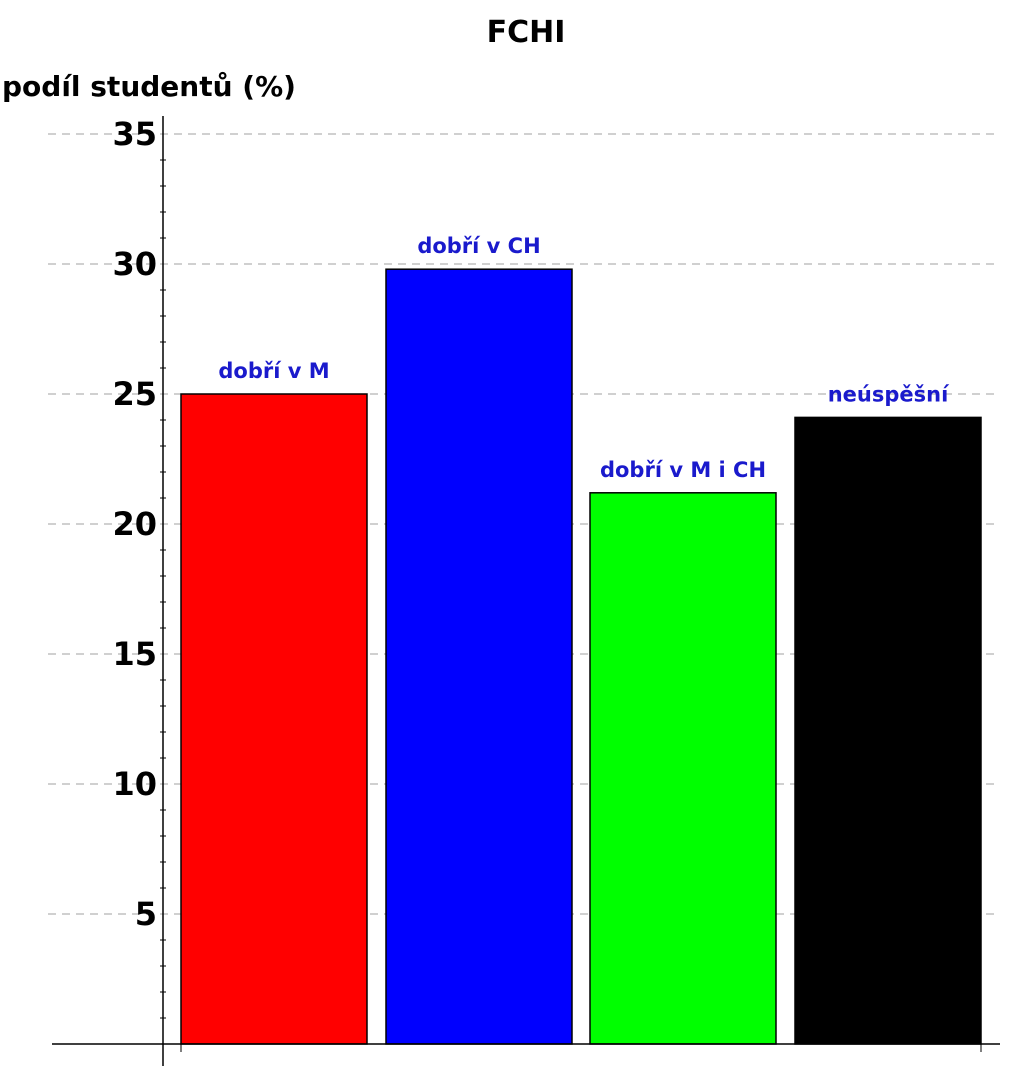 The image size is (1024, 1071). Describe the element at coordinates (526, 32) in the screenshot. I see `chart-title: FCHI` at that location.